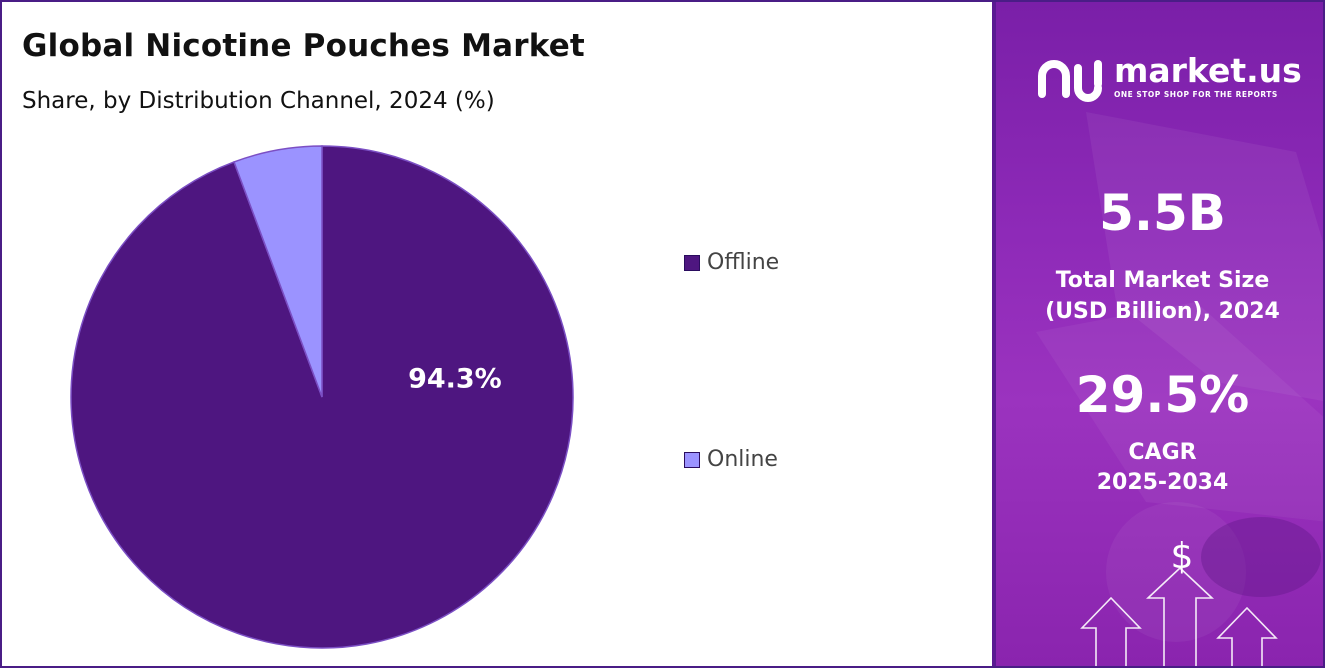 The height and width of the screenshot is (668, 1325). Describe the element at coordinates (1182, 556) in the screenshot. I see `dollar-sign-icon: $` at that location.